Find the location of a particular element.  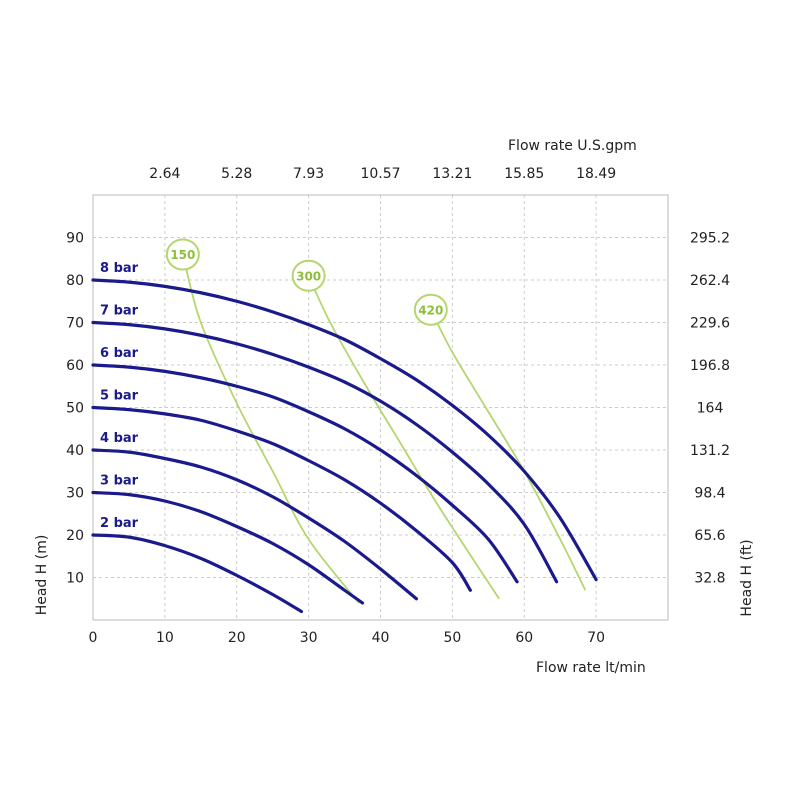

x-tick-label: 0 is located at coordinates (93, 638).